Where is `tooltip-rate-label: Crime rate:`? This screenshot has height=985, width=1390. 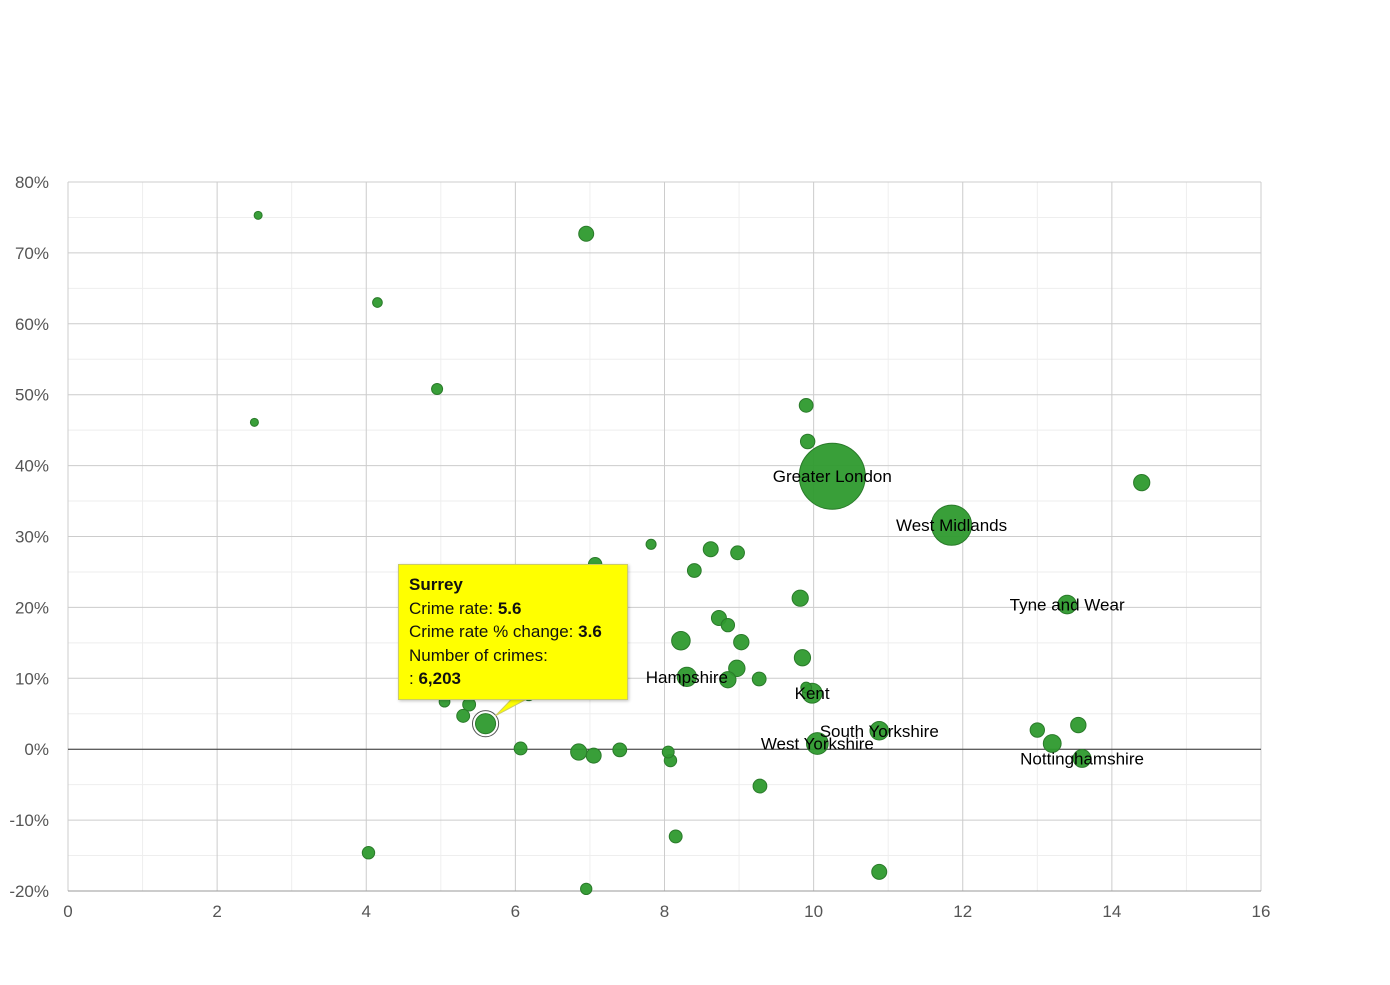
tooltip-rate-label: Crime rate: is located at coordinates (451, 608).